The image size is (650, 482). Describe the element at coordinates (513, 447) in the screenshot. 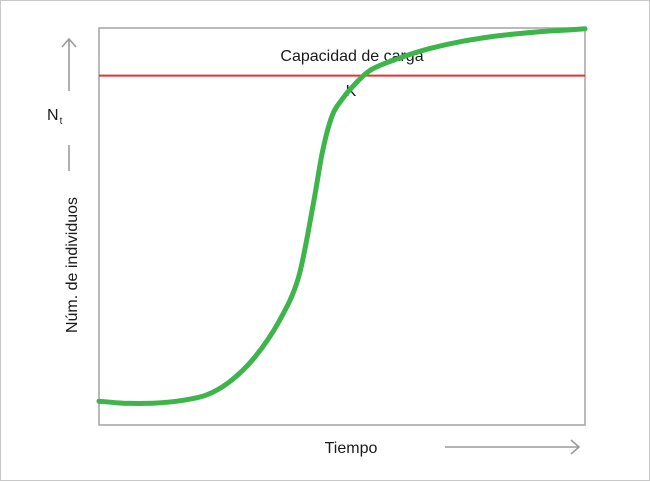

I see `x-axis-arrow` at that location.